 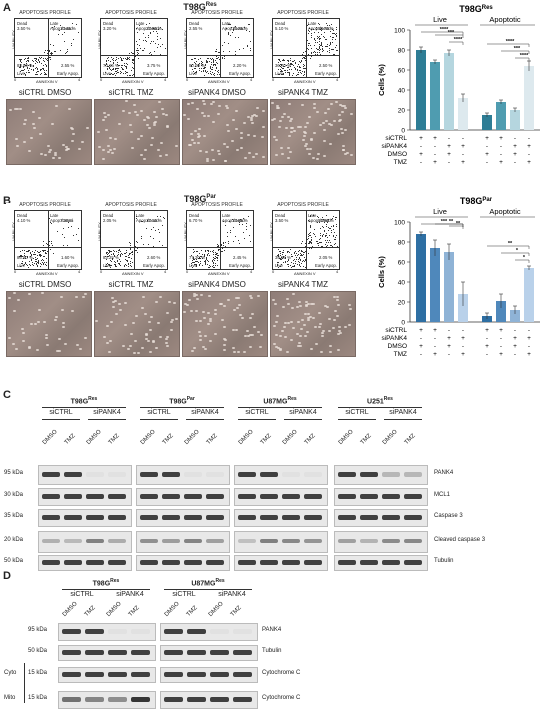 I want to click on bar, so click(x=463, y=114).